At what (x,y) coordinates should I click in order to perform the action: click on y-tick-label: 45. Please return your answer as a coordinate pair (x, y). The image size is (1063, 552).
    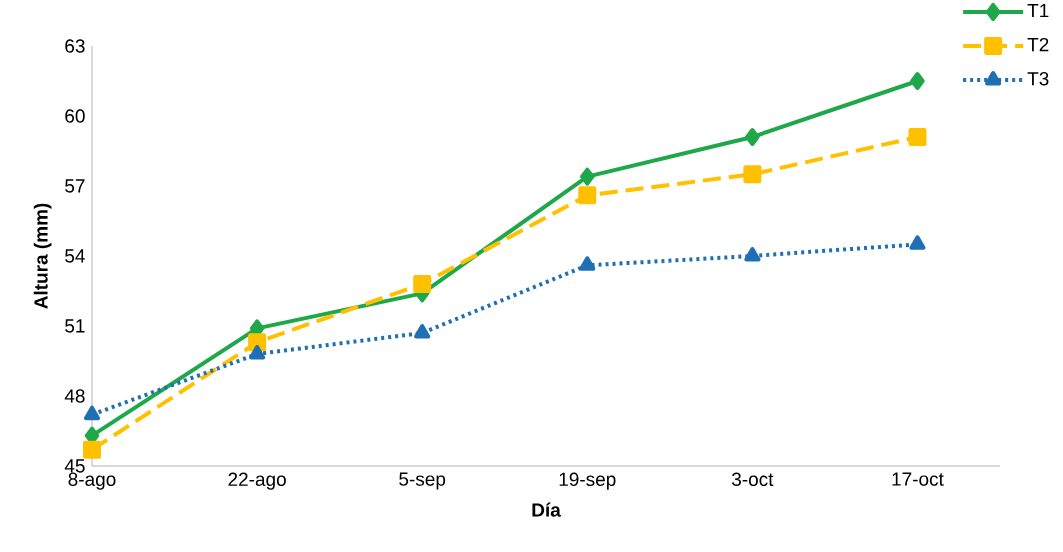
    Looking at the image, I should click on (74, 466).